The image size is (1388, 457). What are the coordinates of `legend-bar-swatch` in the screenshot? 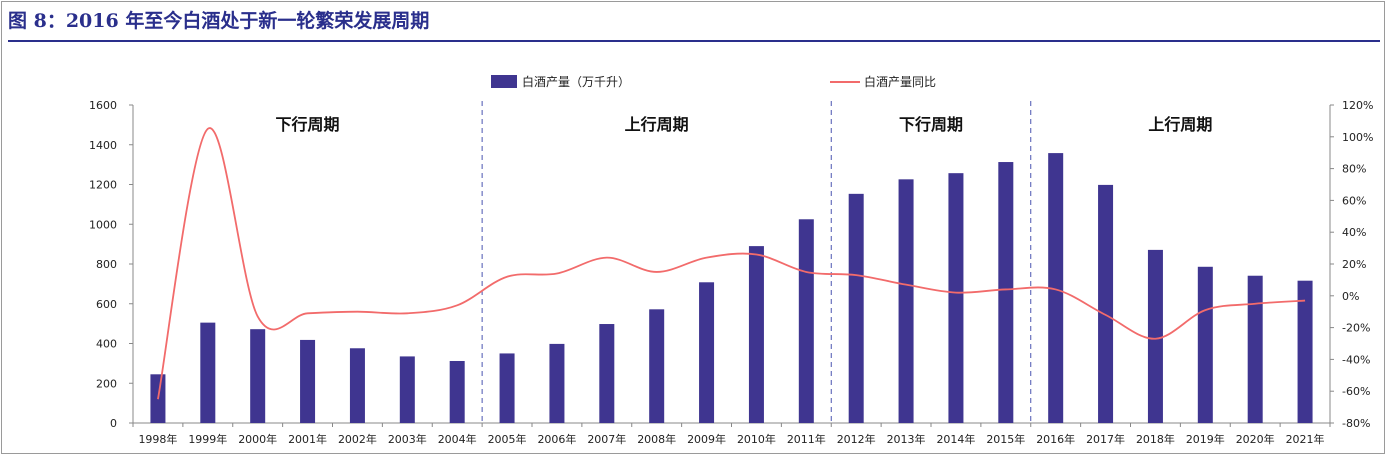 It's located at (504, 81).